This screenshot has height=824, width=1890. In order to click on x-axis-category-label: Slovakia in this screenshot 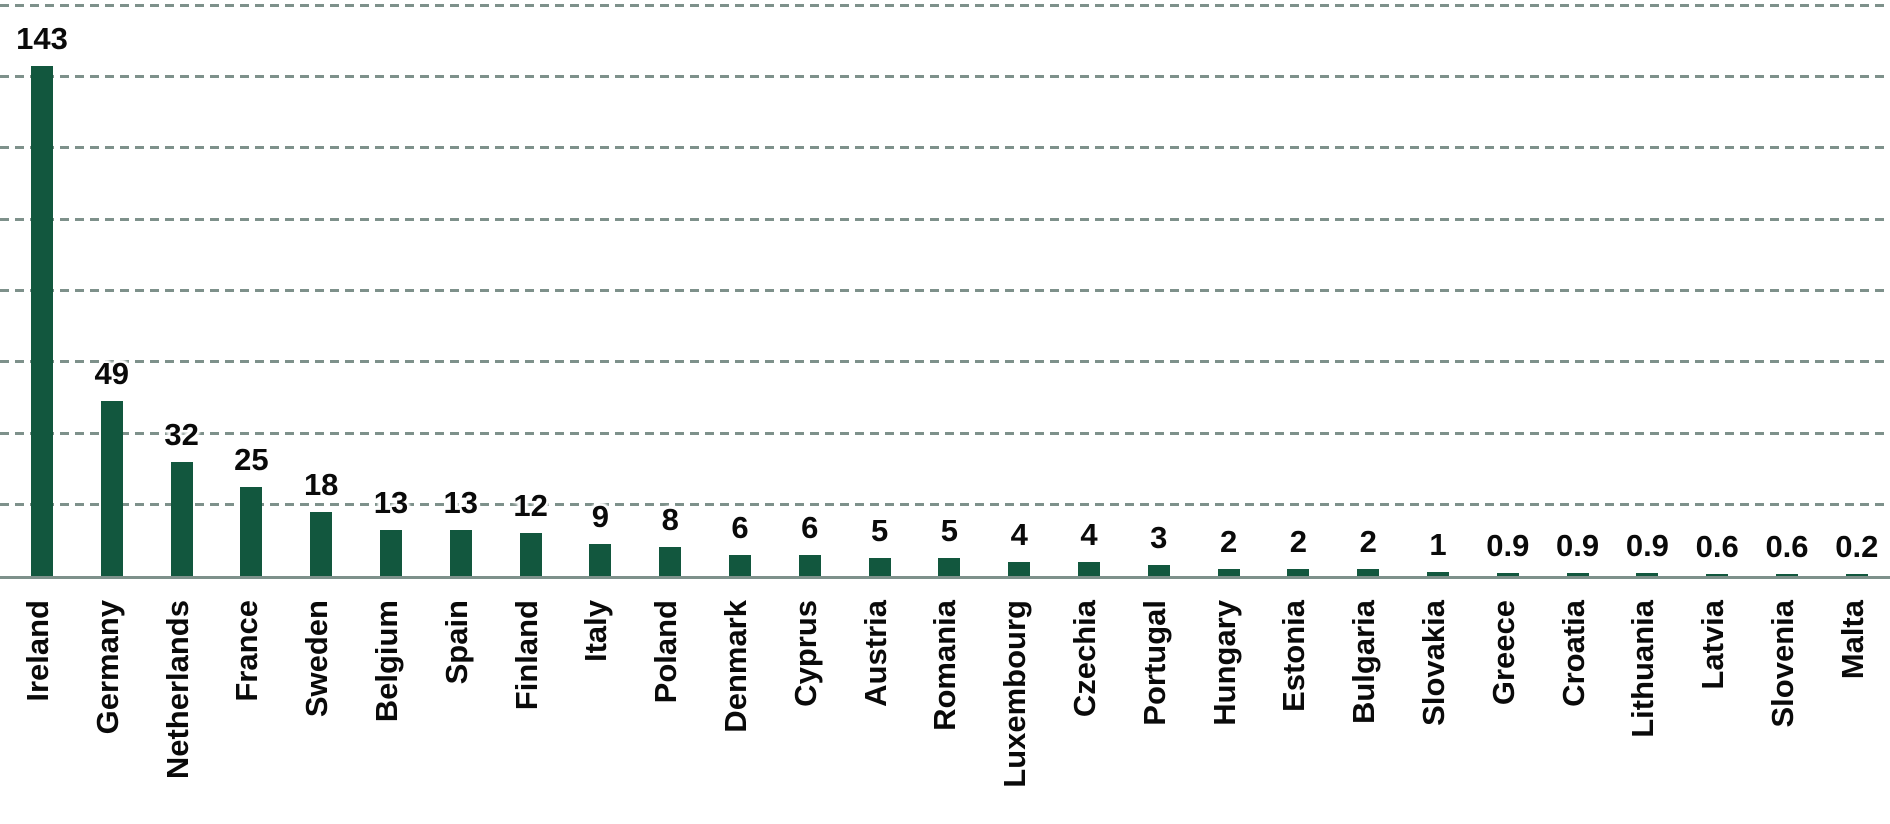, I will do `click(1433, 663)`.